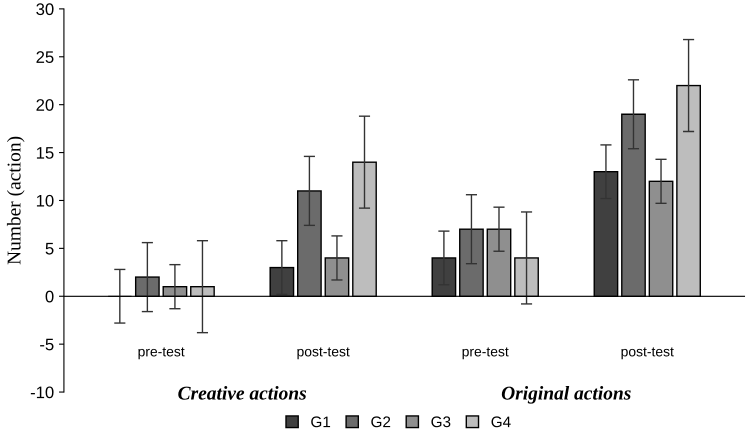 This screenshot has height=444, width=752. What do you see at coordinates (440, 422) in the screenshot?
I see `legend-label: G3` at bounding box center [440, 422].